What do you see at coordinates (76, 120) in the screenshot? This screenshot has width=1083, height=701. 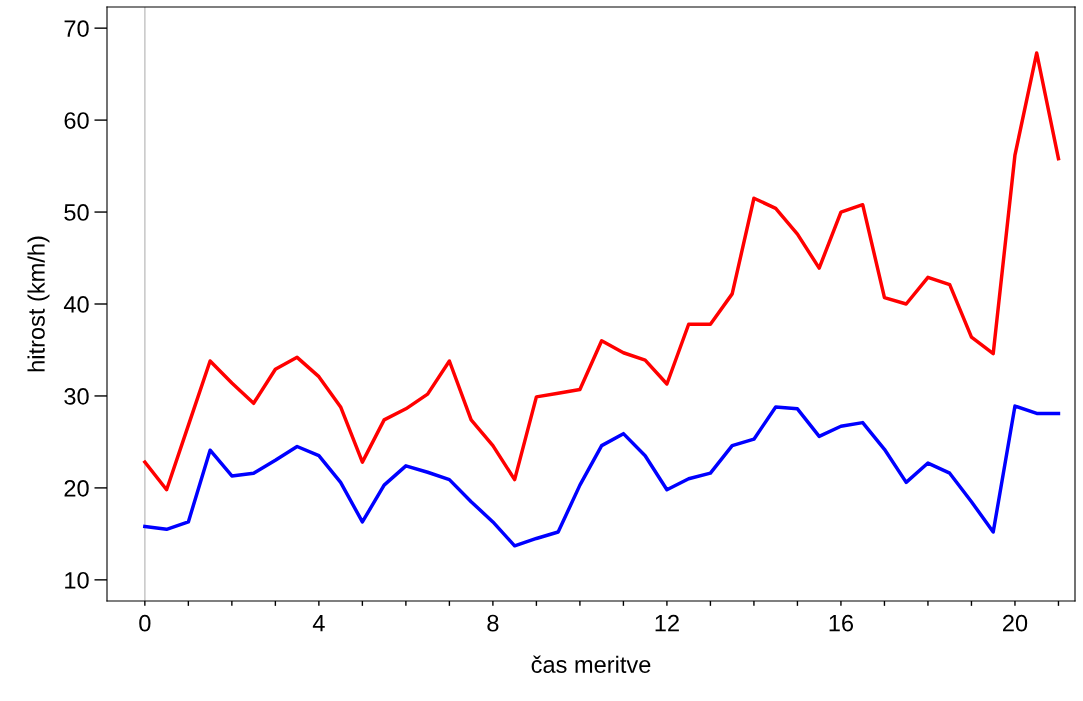 I see `y-tick-label: 60` at bounding box center [76, 120].